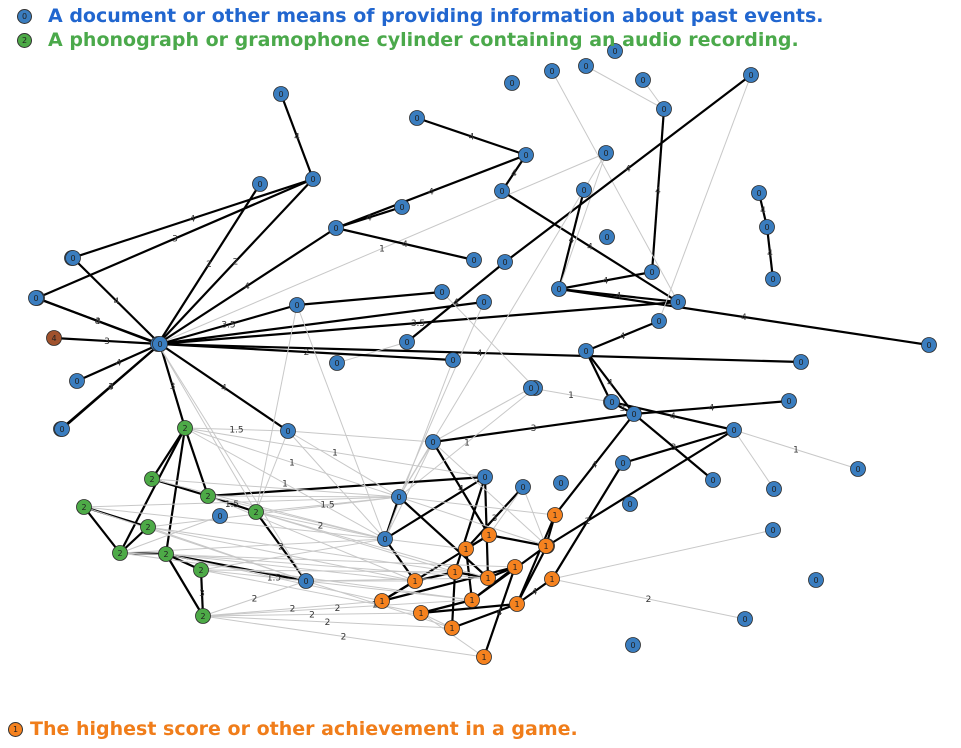 The height and width of the screenshot is (748, 961). What do you see at coordinates (488, 578) in the screenshot?
I see `node-o8: 1` at bounding box center [488, 578].